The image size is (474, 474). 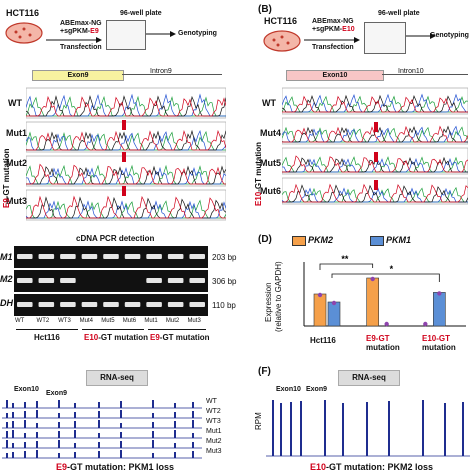 What do you see at coordinates (91, 337) in the screenshot?
I see `gel-group-2-red: E10` at bounding box center [91, 337].